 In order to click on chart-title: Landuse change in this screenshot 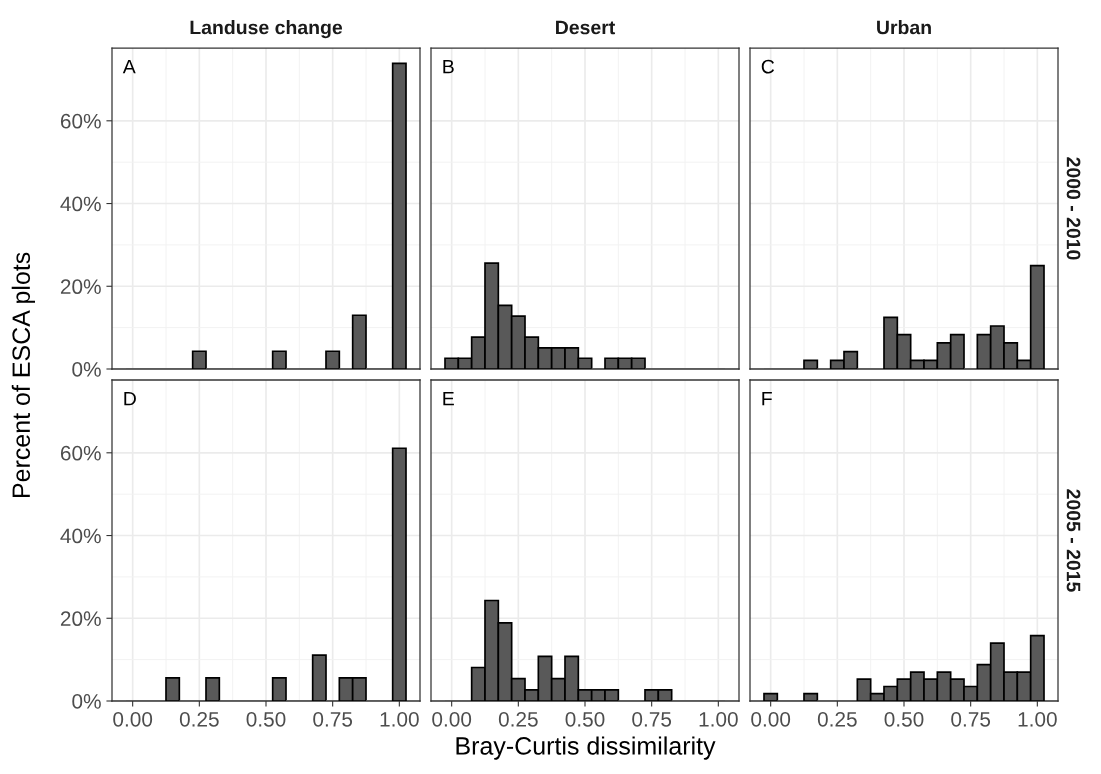, I will do `click(266, 29)`.